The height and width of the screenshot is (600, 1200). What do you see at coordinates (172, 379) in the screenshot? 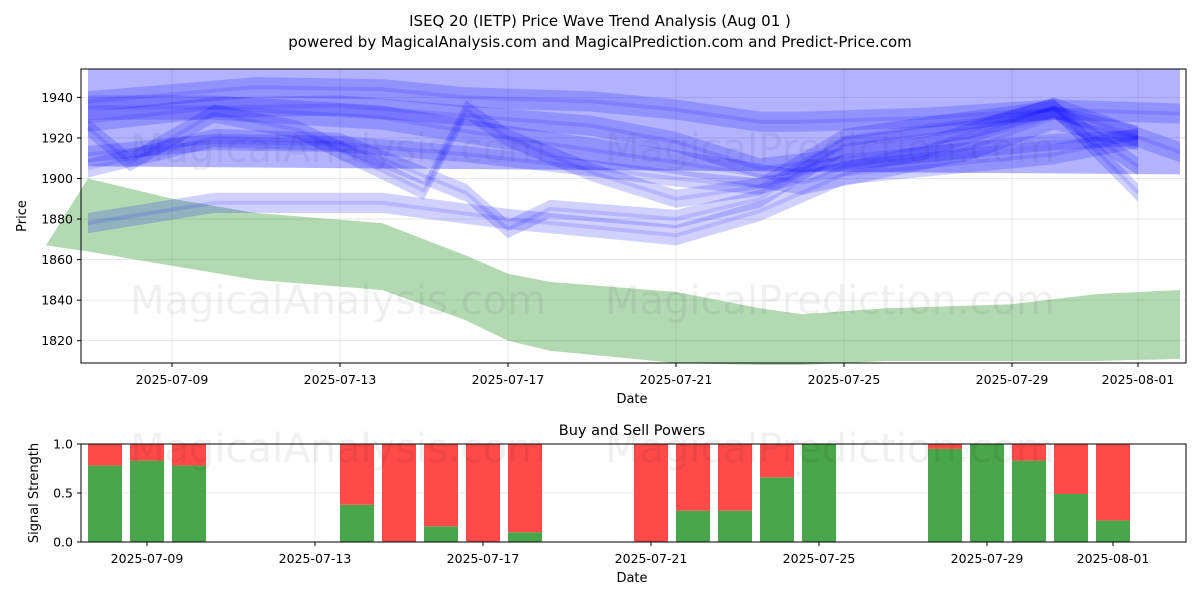
I see `price-x-tick-label: 2025-07-09` at bounding box center [172, 379].